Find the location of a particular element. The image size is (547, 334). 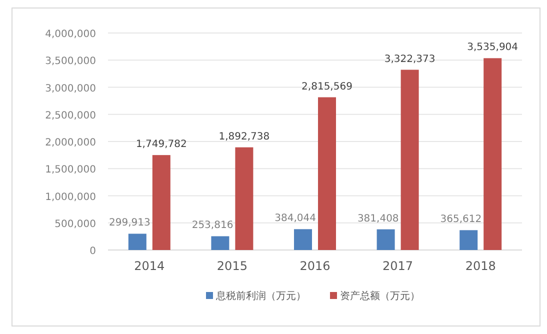

data-label: 1,892,738 is located at coordinates (244, 136).